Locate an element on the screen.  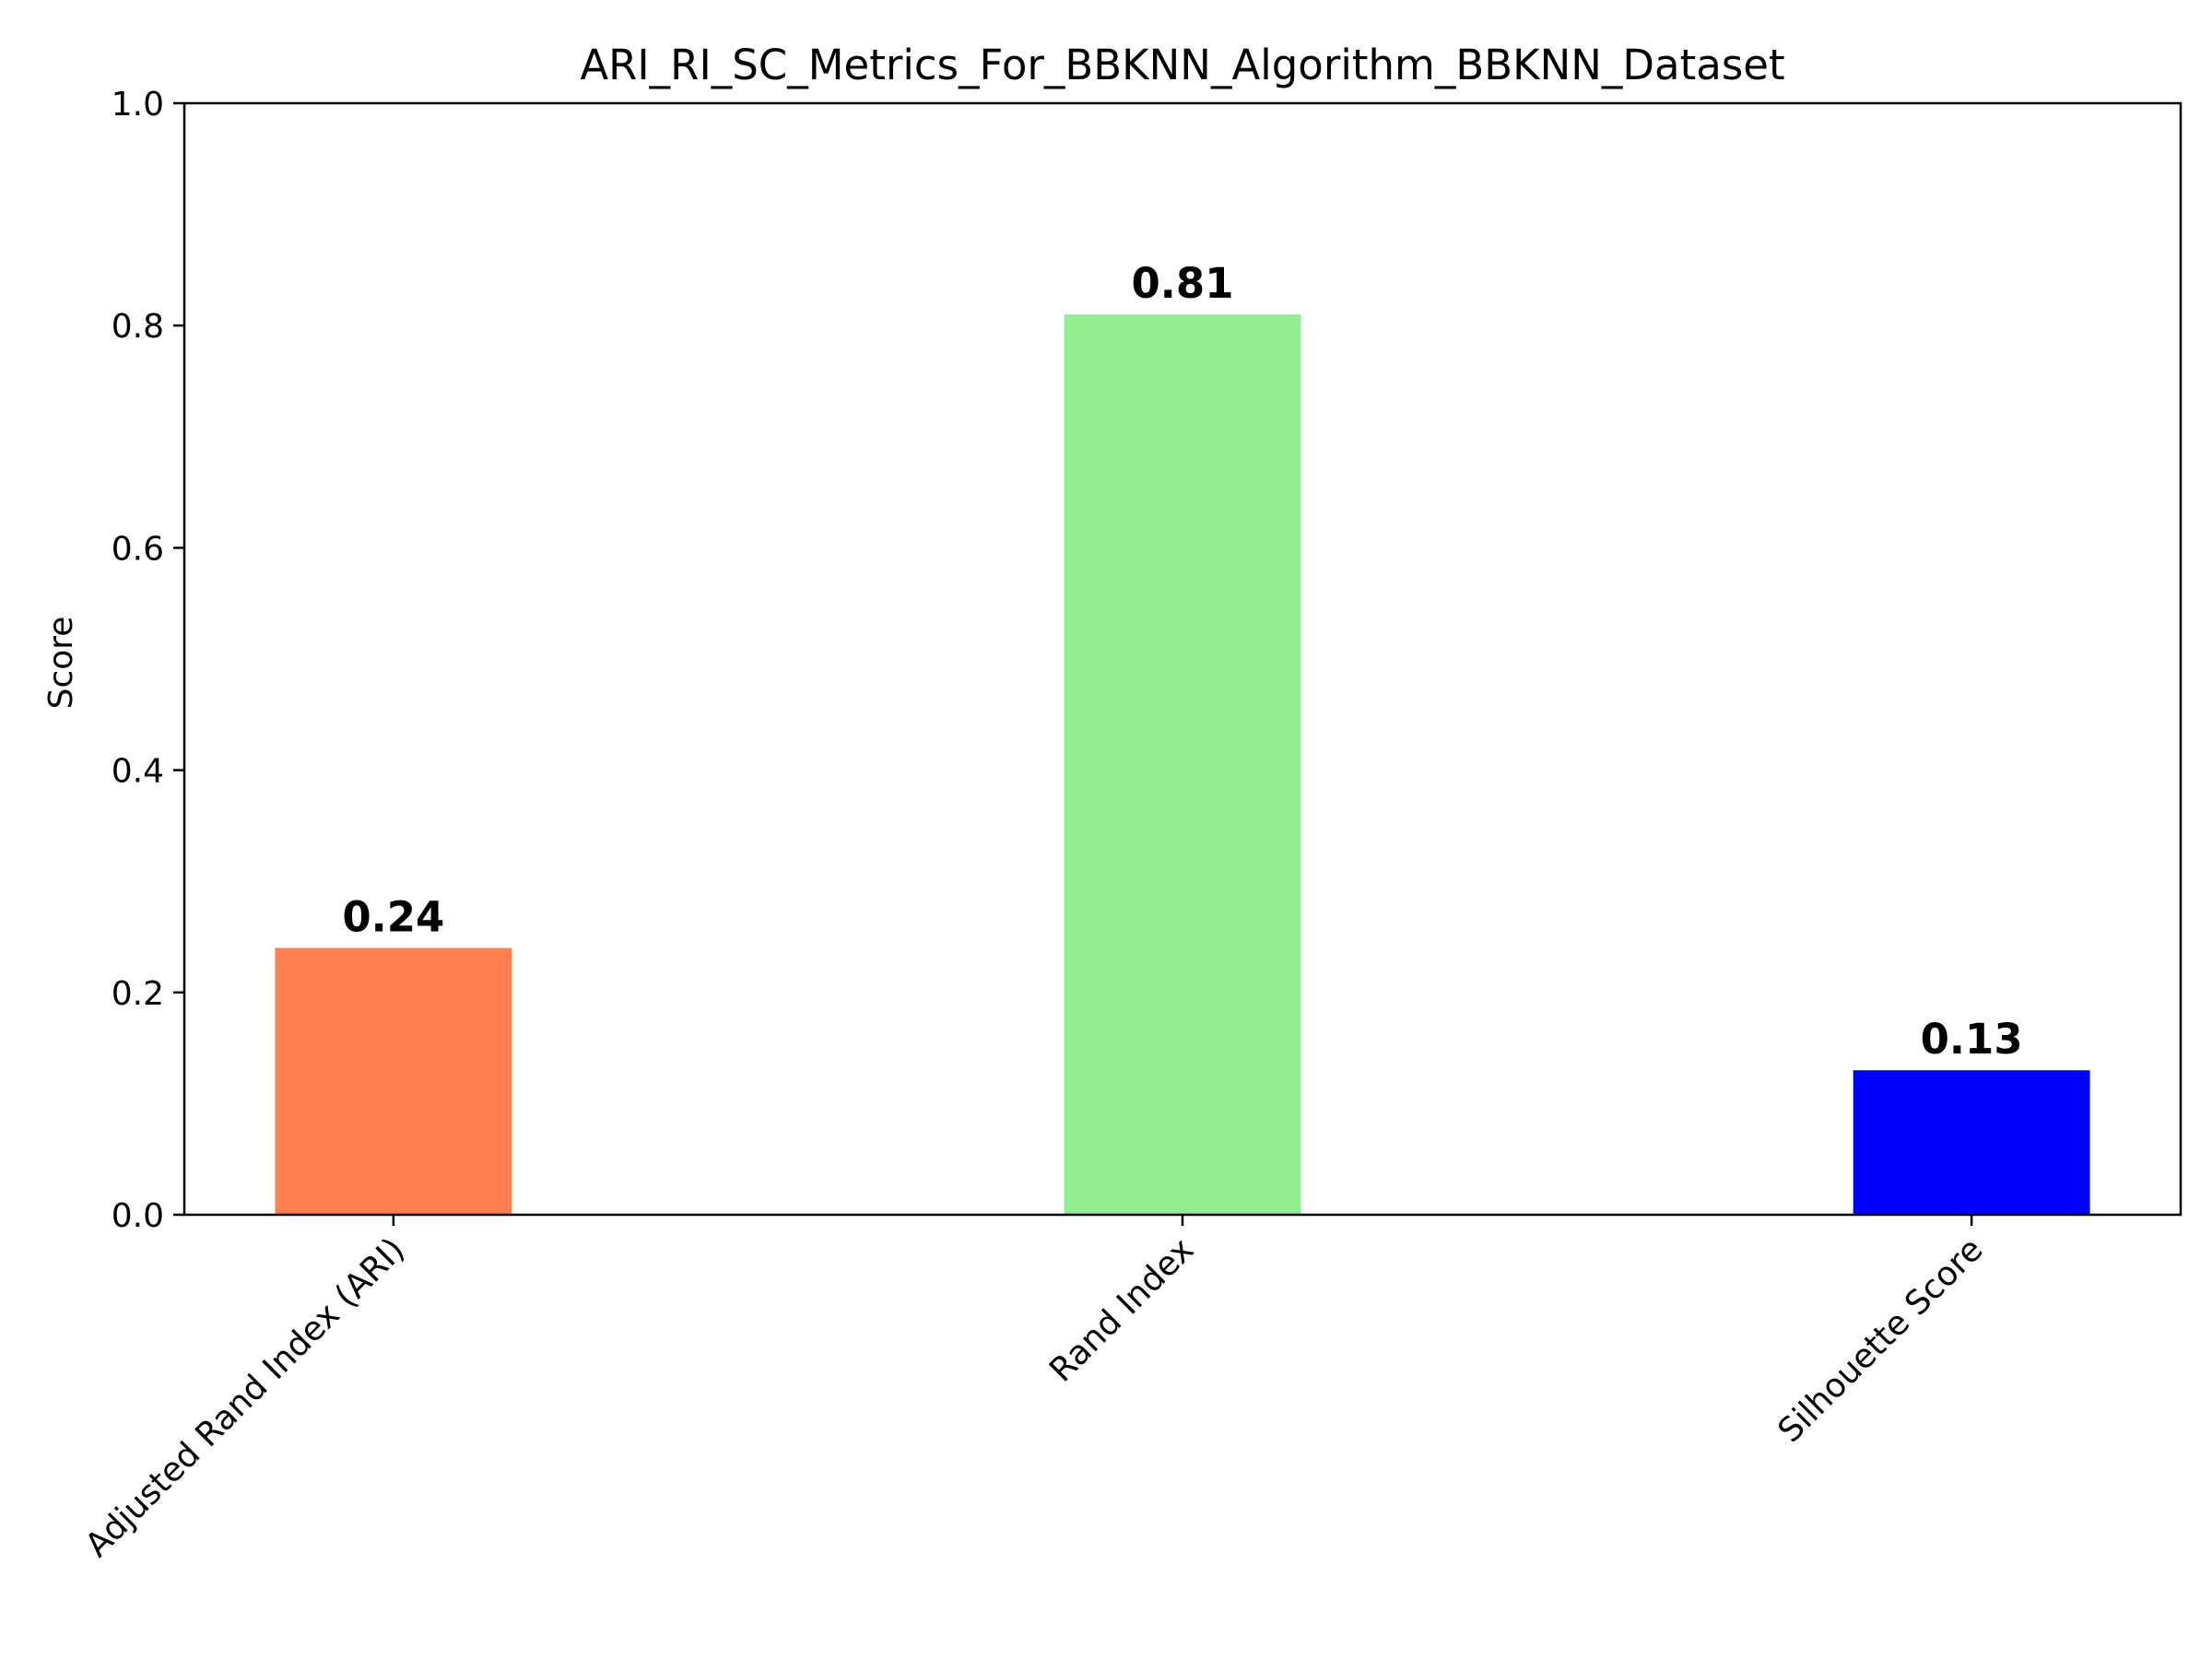
data-label-adjusted-rand-index-ari: 0.24 is located at coordinates (393, 917).